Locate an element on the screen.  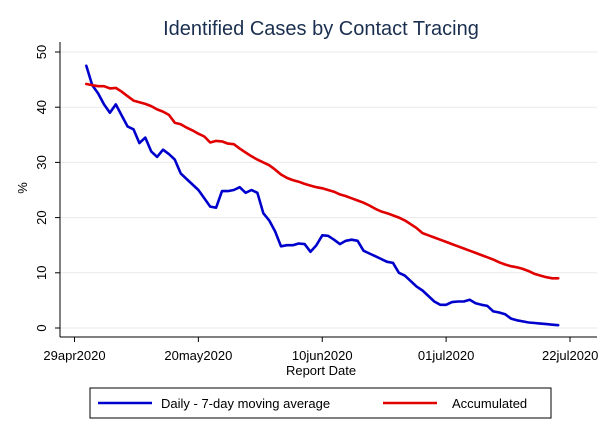
x-tick-label: 01jul2020 is located at coordinates (446, 355).